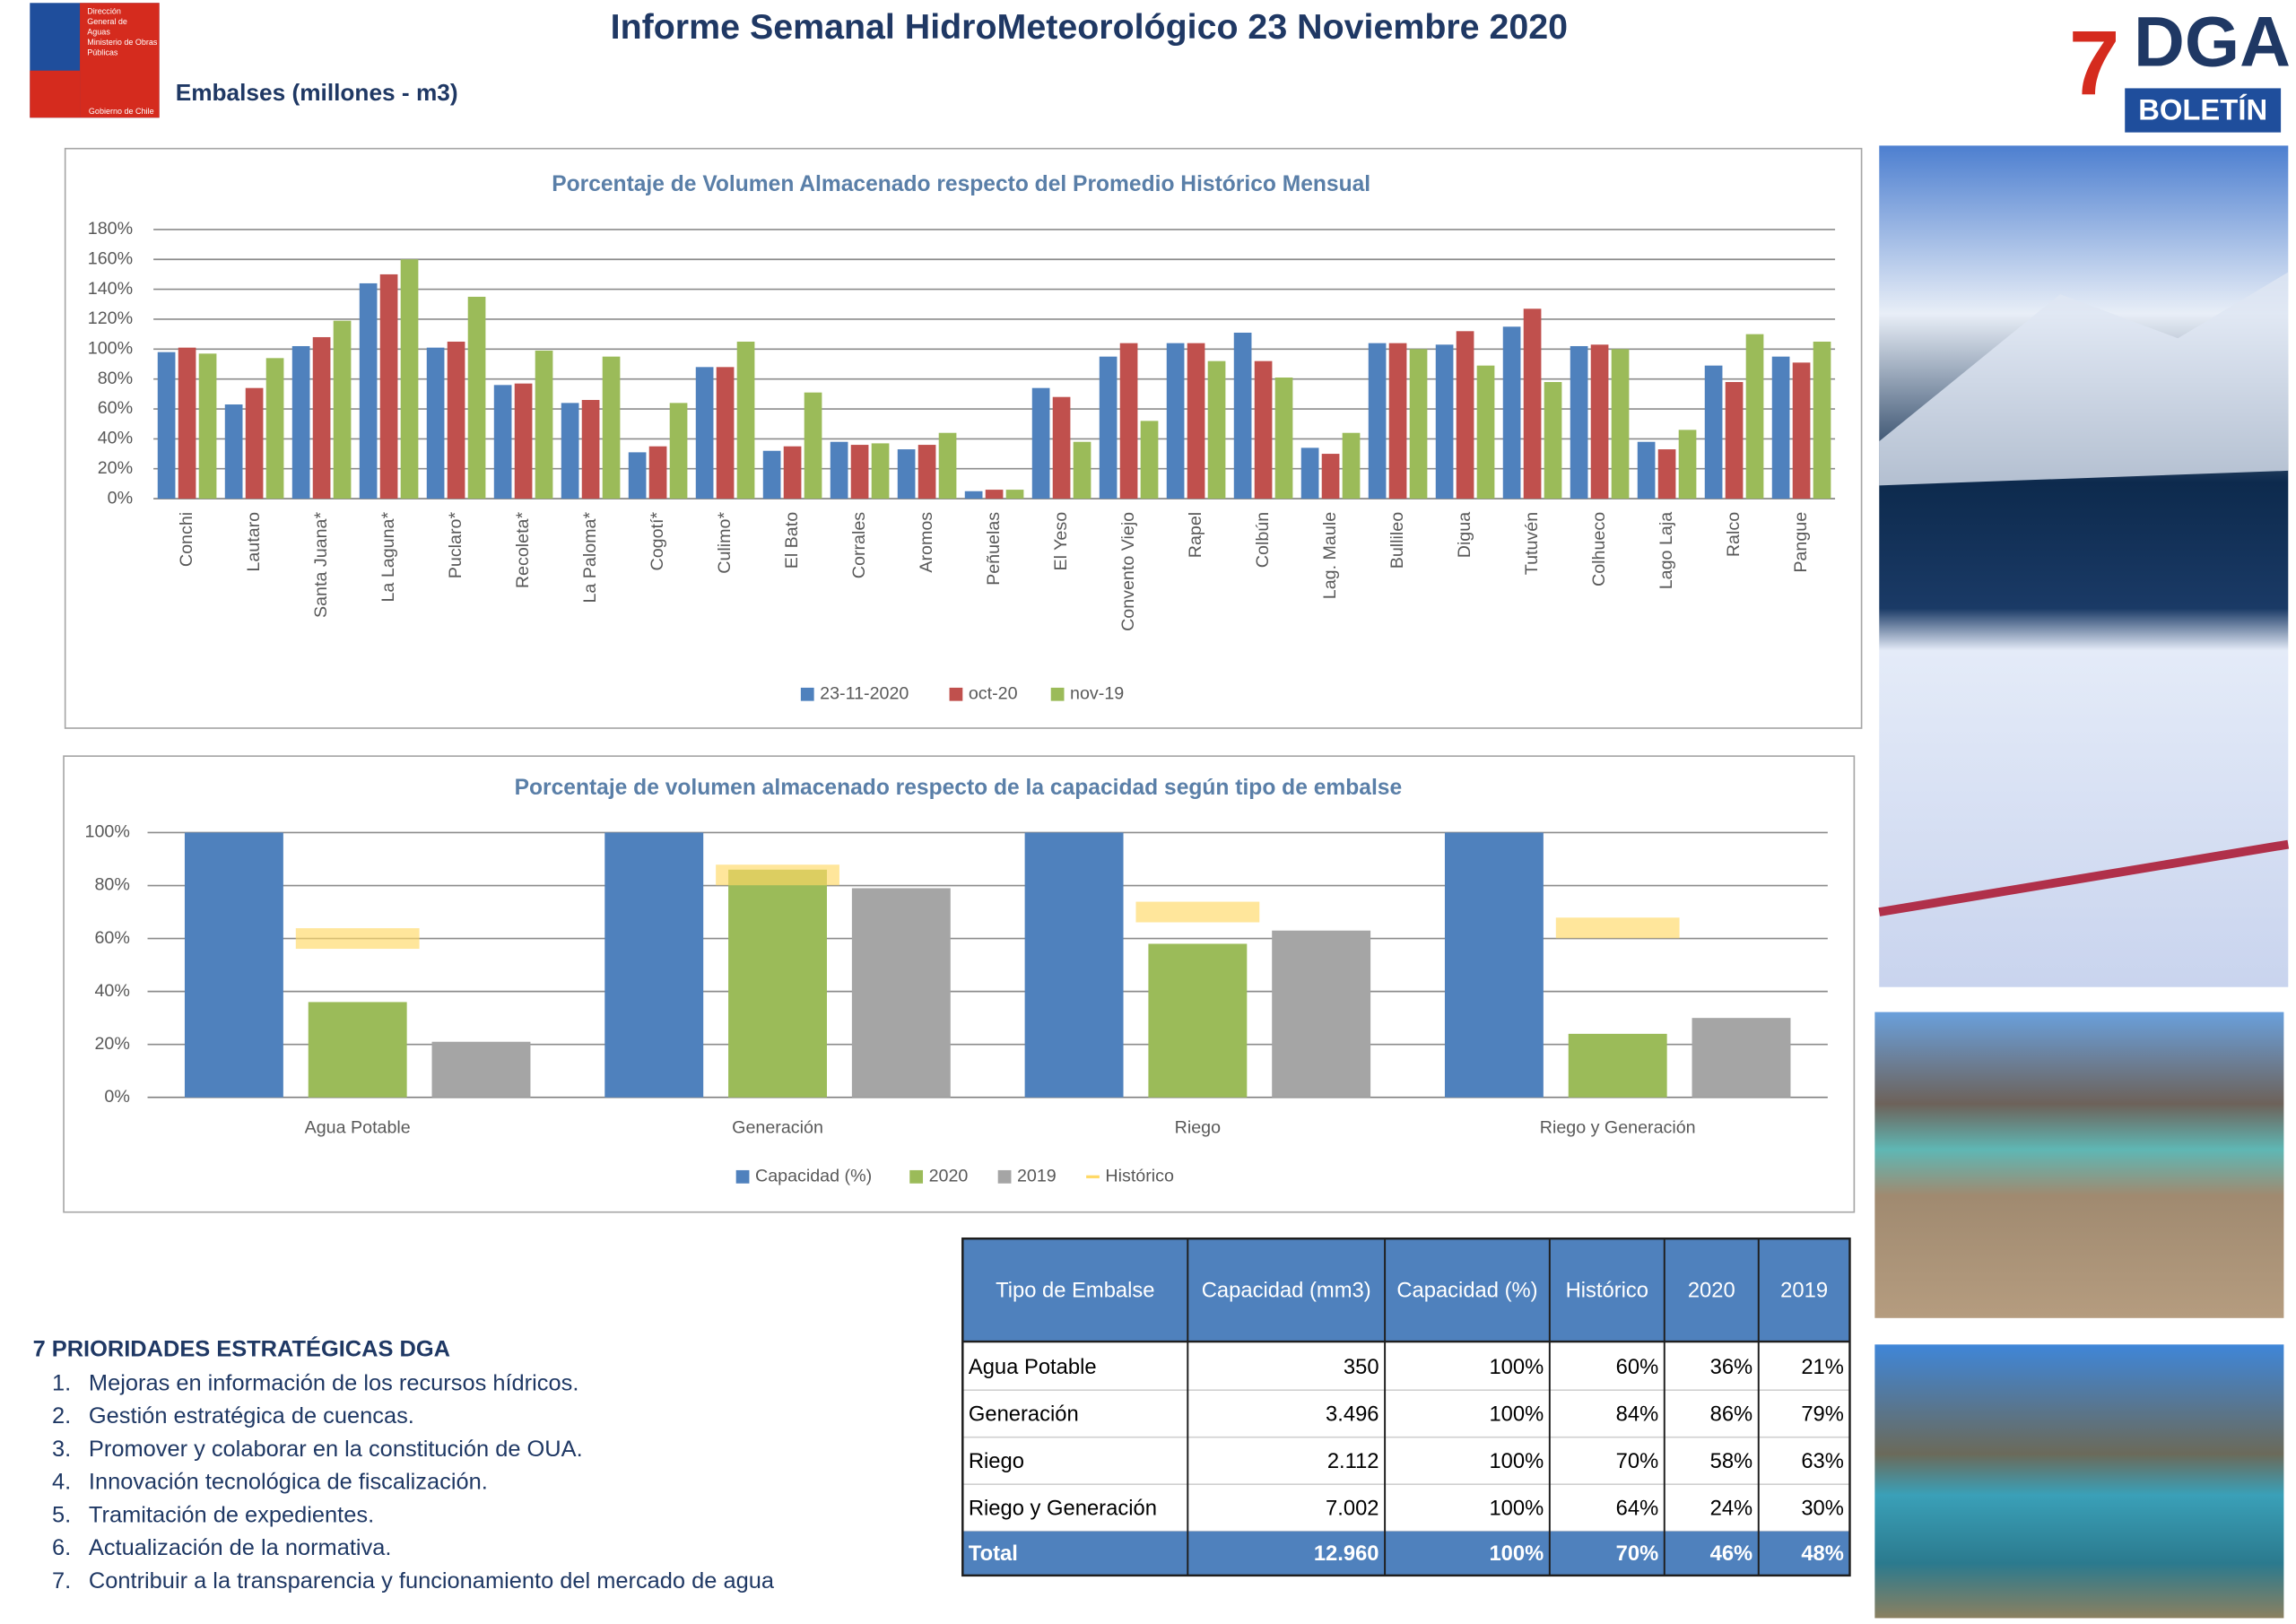 Image resolution: width=2296 pixels, height=1624 pixels. I want to click on logo-dga: DGA, so click(2212, 41).